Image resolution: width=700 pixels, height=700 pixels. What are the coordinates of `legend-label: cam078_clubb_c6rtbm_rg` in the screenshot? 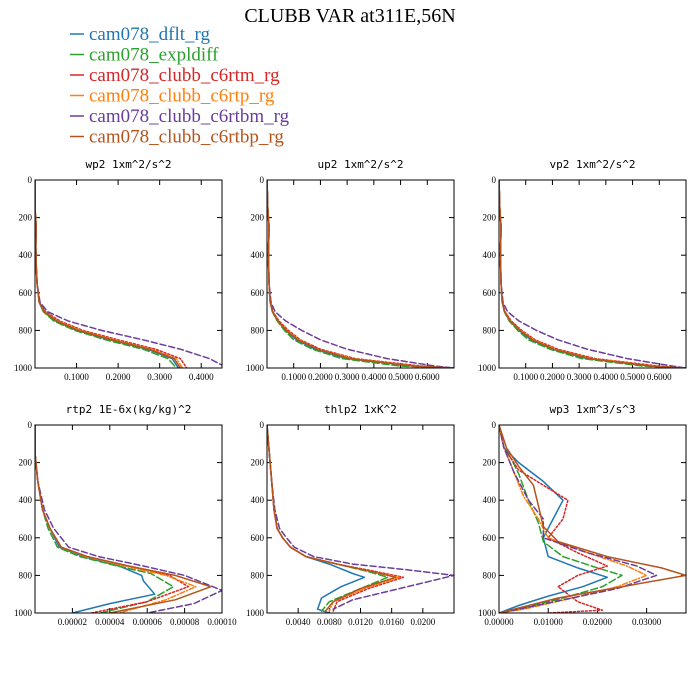 It's located at (189, 116).